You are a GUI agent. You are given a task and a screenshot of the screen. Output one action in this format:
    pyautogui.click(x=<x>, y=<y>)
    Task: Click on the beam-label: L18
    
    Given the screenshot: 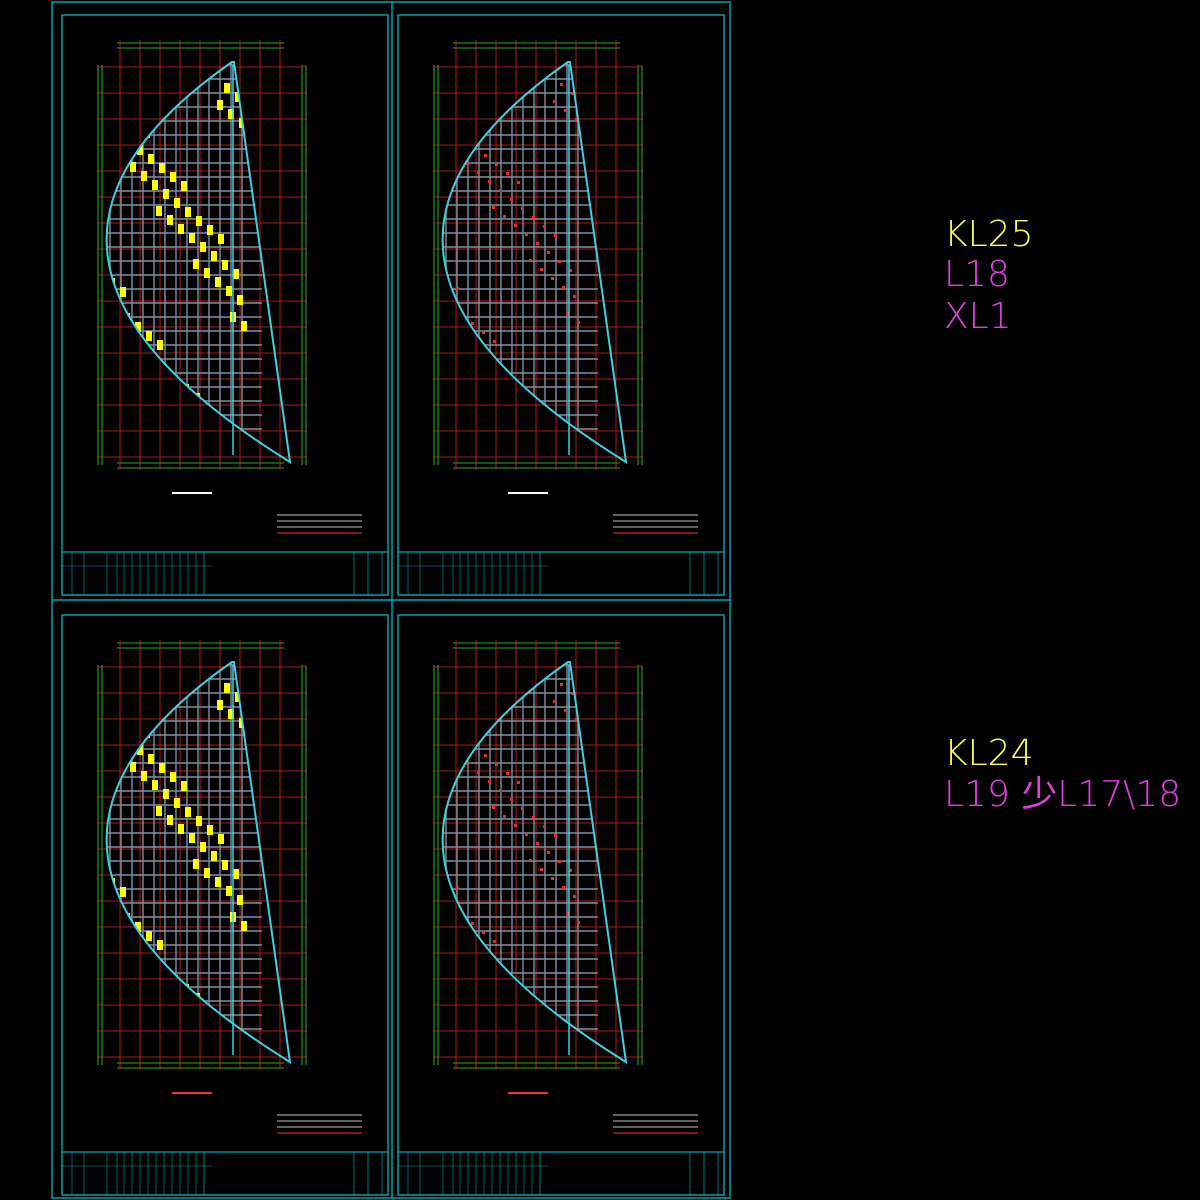 What is the action you would take?
    pyautogui.click(x=977, y=274)
    